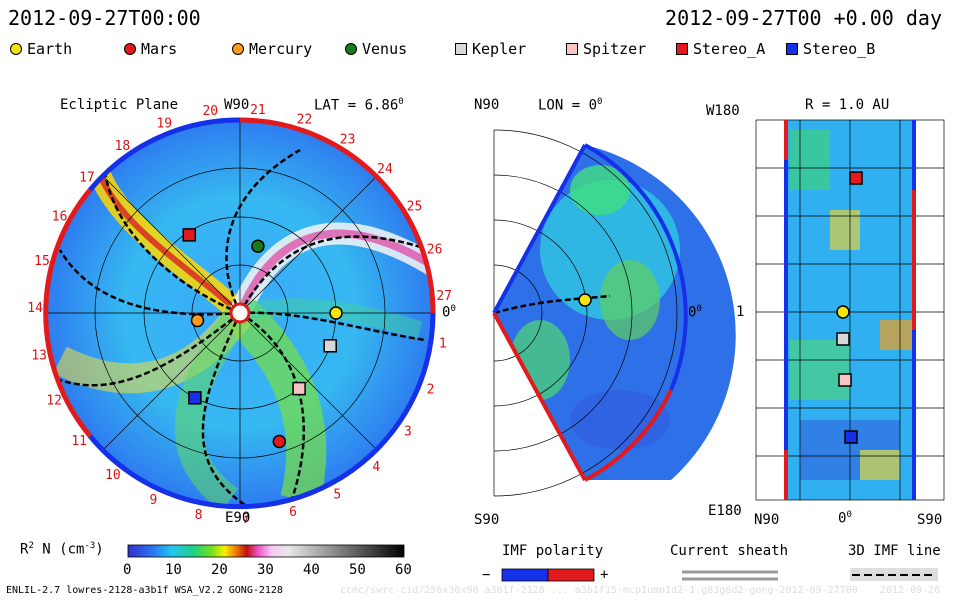 The height and width of the screenshot is (600, 960). Describe the element at coordinates (570, 105) in the screenshot. I see `meridional-lon-label: LON = 00` at that location.